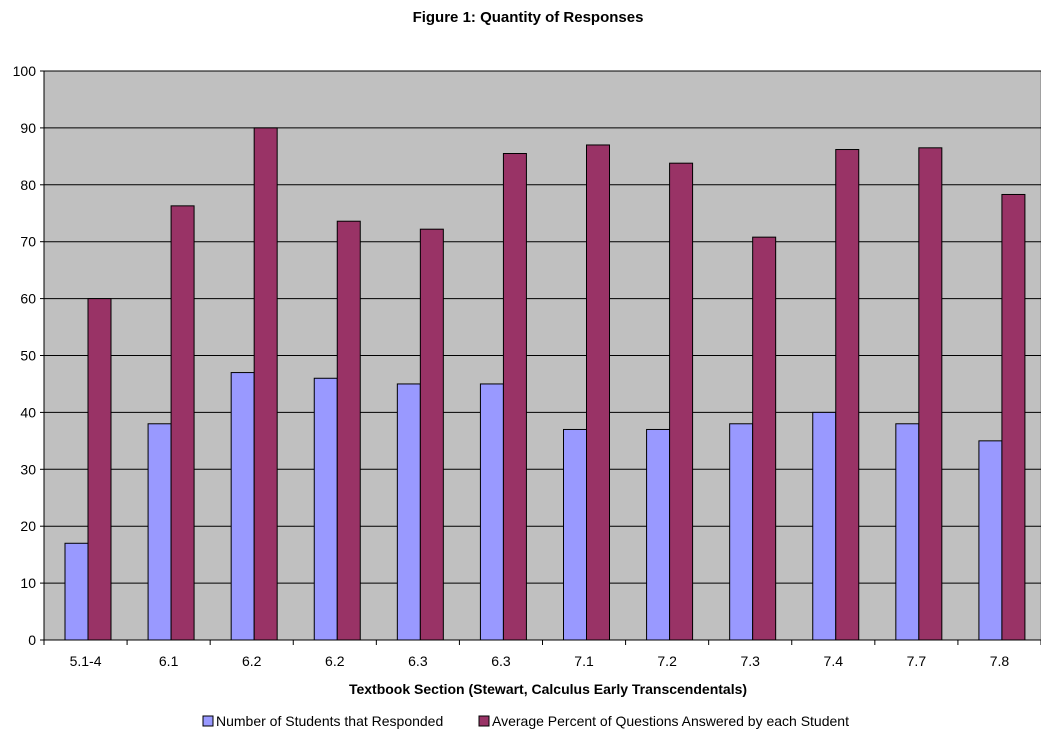 The width and height of the screenshot is (1041, 734). Describe the element at coordinates (28, 412) in the screenshot. I see `y-tick-label-40: 40` at that location.